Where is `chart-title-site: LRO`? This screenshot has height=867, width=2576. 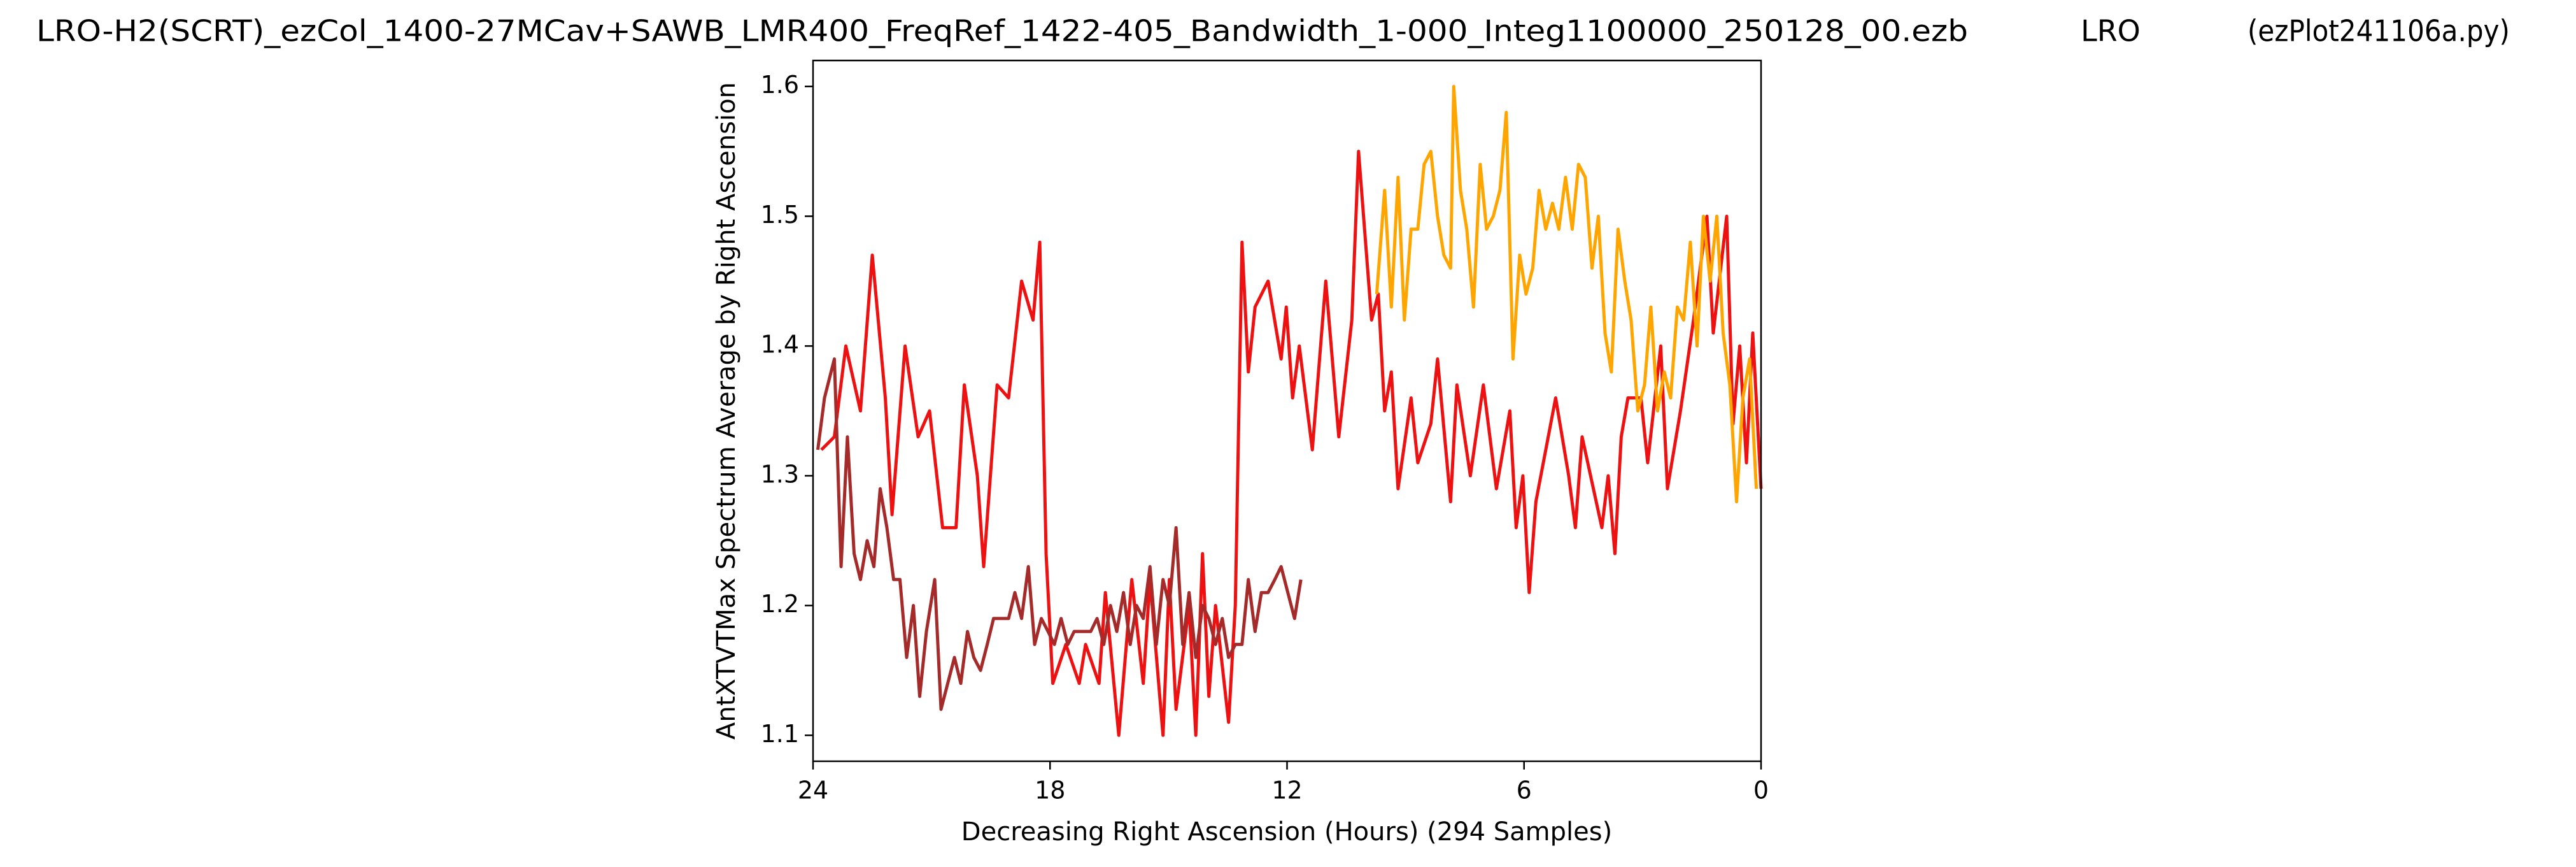
chart-title-site: LRO is located at coordinates (2111, 31).